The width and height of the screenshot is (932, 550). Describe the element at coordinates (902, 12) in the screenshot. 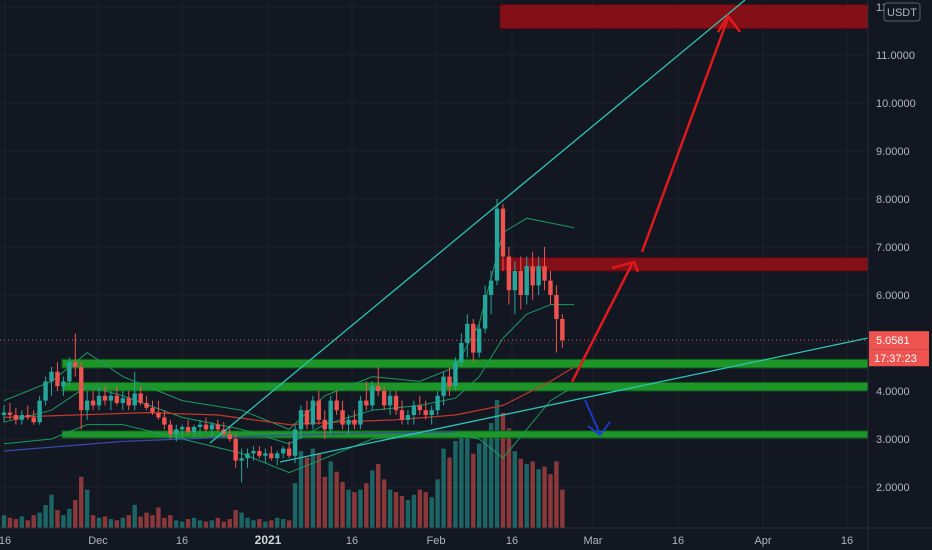

I see `currency-badge` at that location.